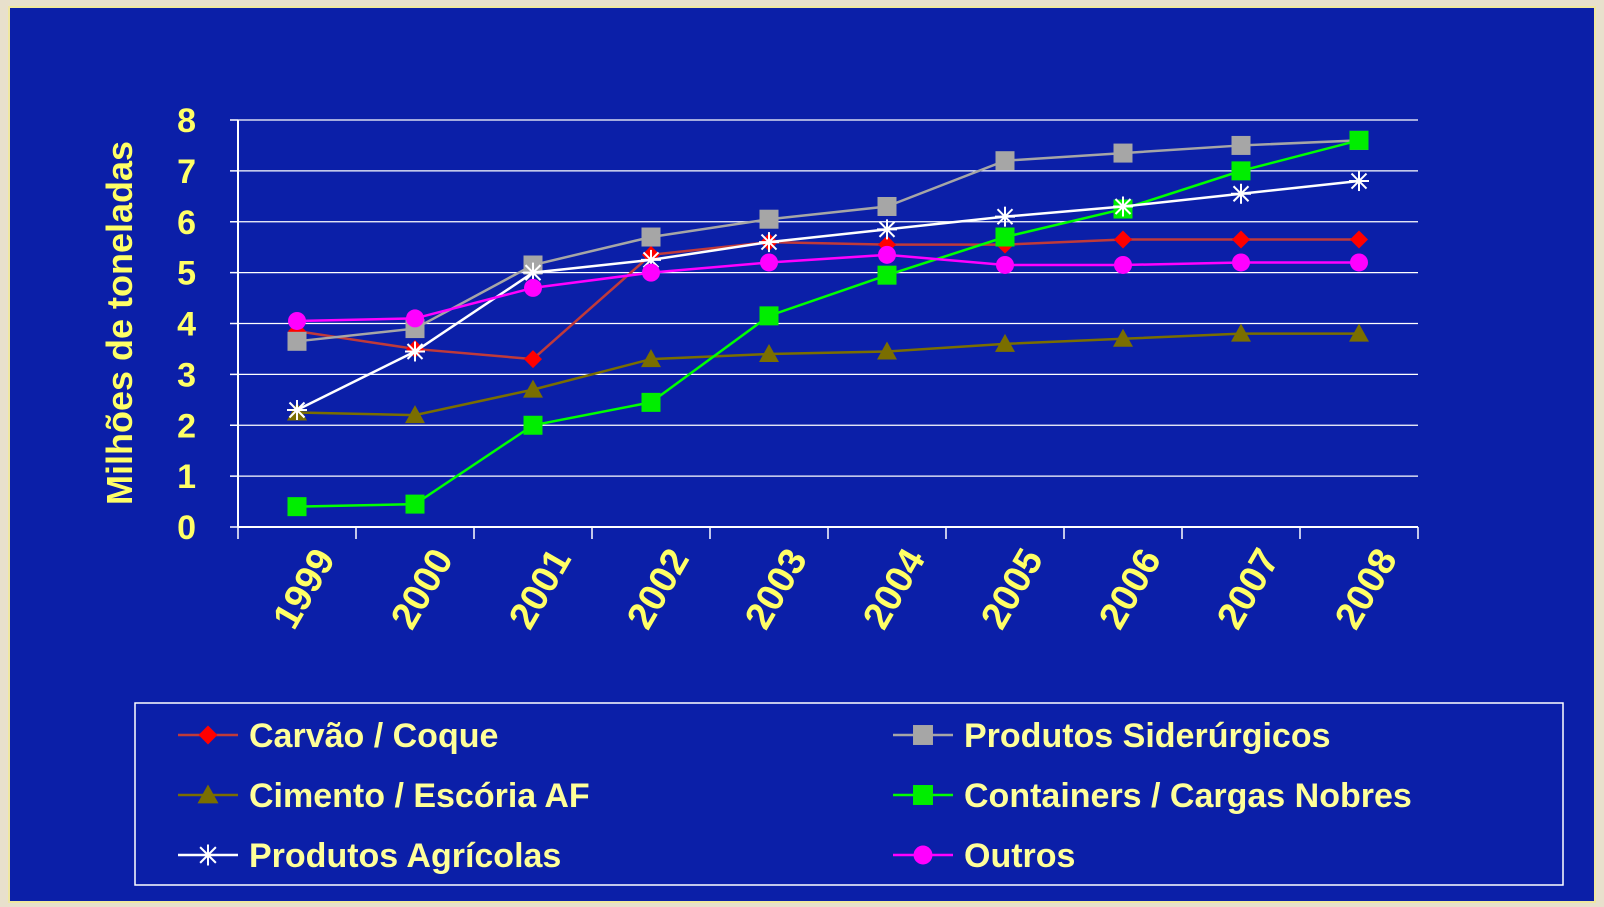  What do you see at coordinates (1366, 589) in the screenshot?
I see `x-tick-label: 2008` at bounding box center [1366, 589].